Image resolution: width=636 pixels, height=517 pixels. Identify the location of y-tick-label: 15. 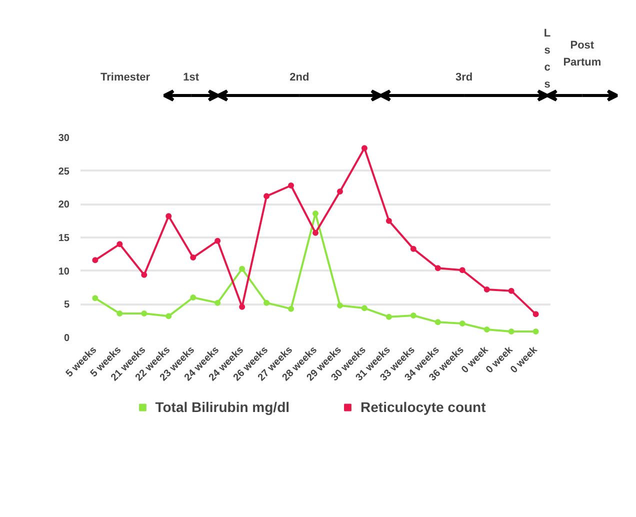
(64, 238).